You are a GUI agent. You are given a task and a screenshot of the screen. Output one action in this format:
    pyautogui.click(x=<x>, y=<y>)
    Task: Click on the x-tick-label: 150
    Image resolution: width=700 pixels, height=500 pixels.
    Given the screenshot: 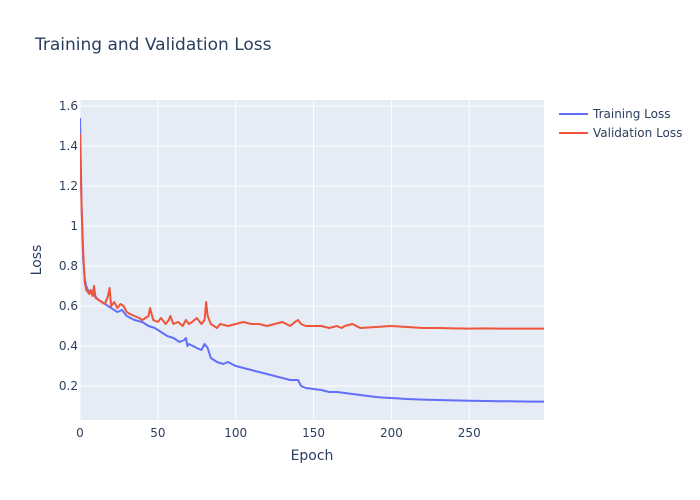 What is the action you would take?
    pyautogui.click(x=313, y=433)
    